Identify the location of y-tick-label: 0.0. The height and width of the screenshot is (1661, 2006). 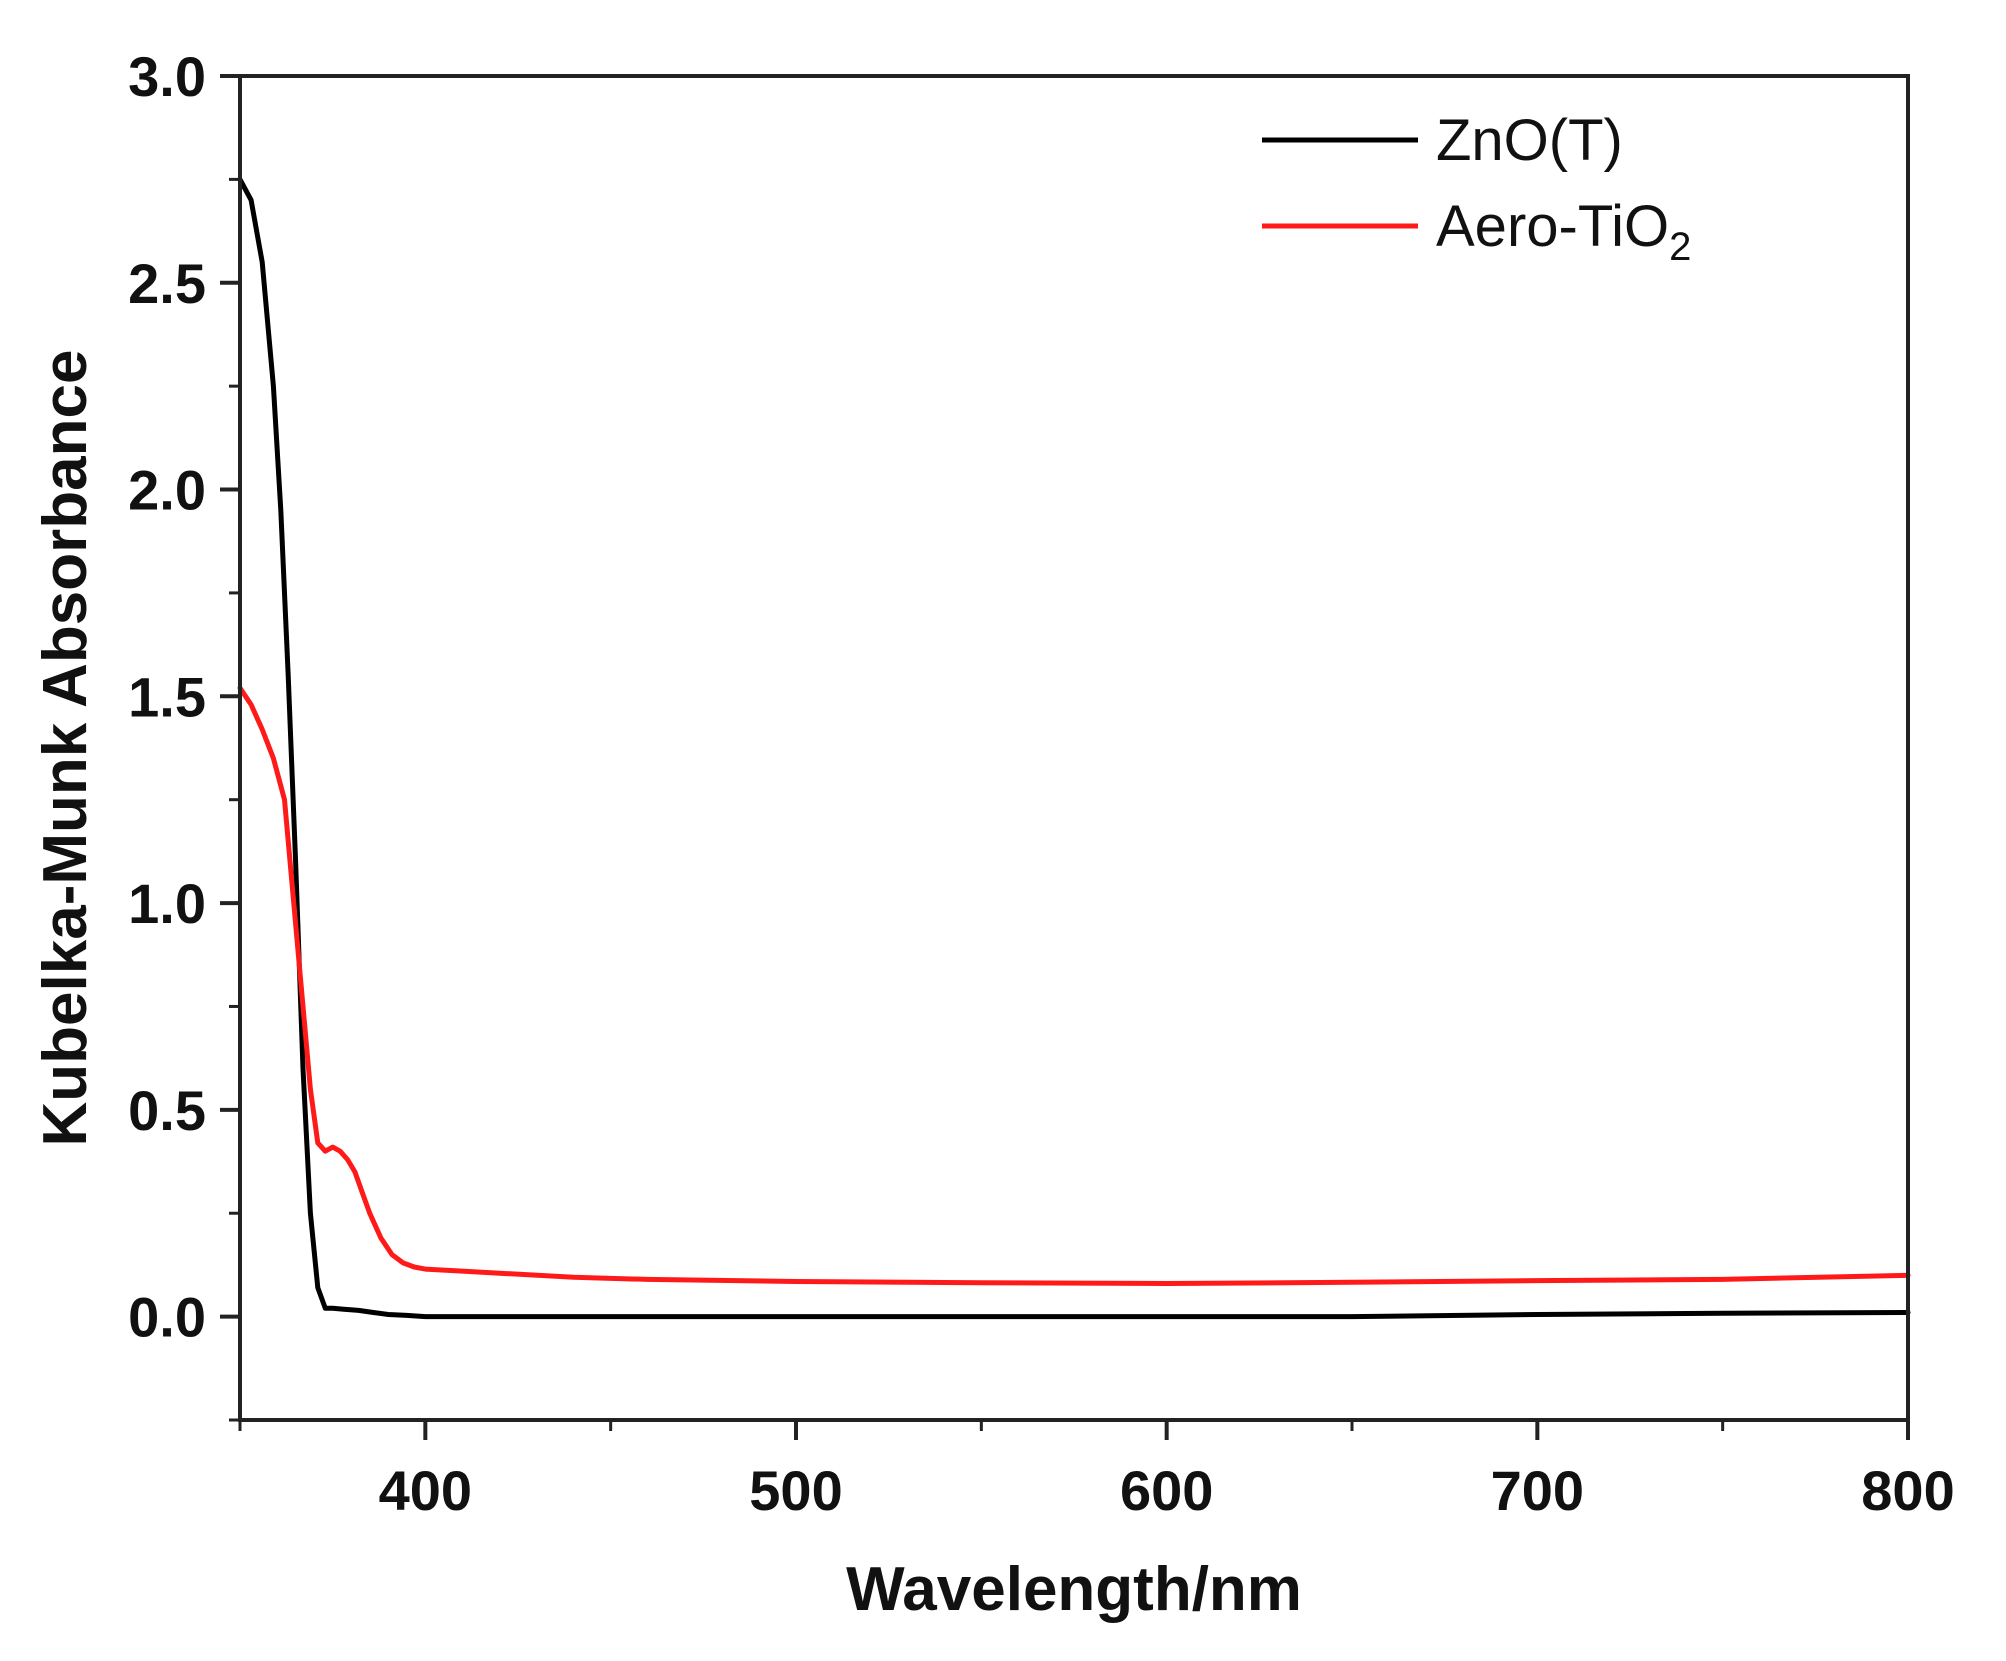
(167, 1317).